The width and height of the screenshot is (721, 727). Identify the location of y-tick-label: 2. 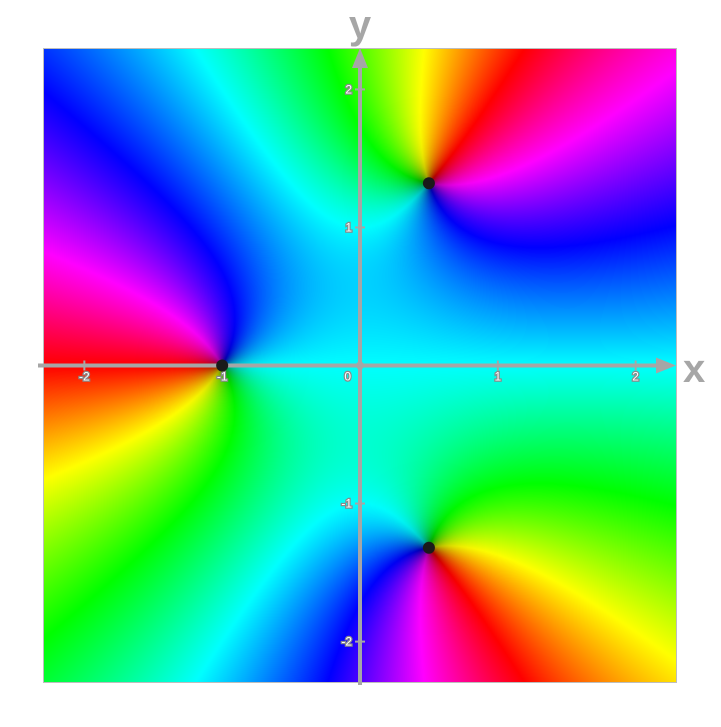
(348, 89).